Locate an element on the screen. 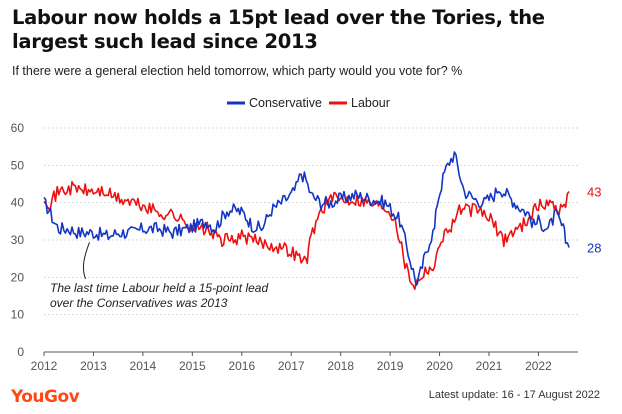  x-tick-label: 2015 is located at coordinates (192, 366).